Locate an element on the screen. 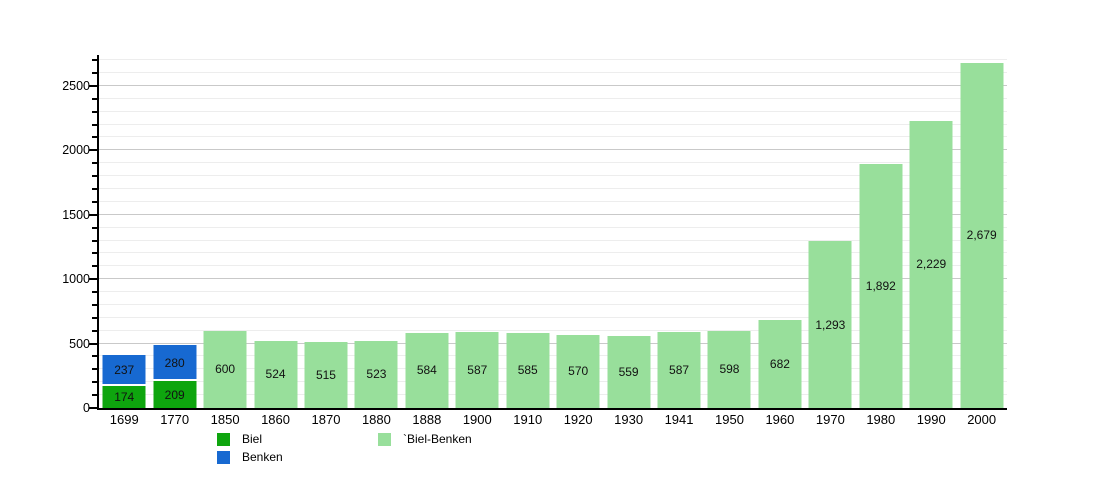 Image resolution: width=1100 pixels, height=500 pixels. bar-value-label: 585 is located at coordinates (527, 370).